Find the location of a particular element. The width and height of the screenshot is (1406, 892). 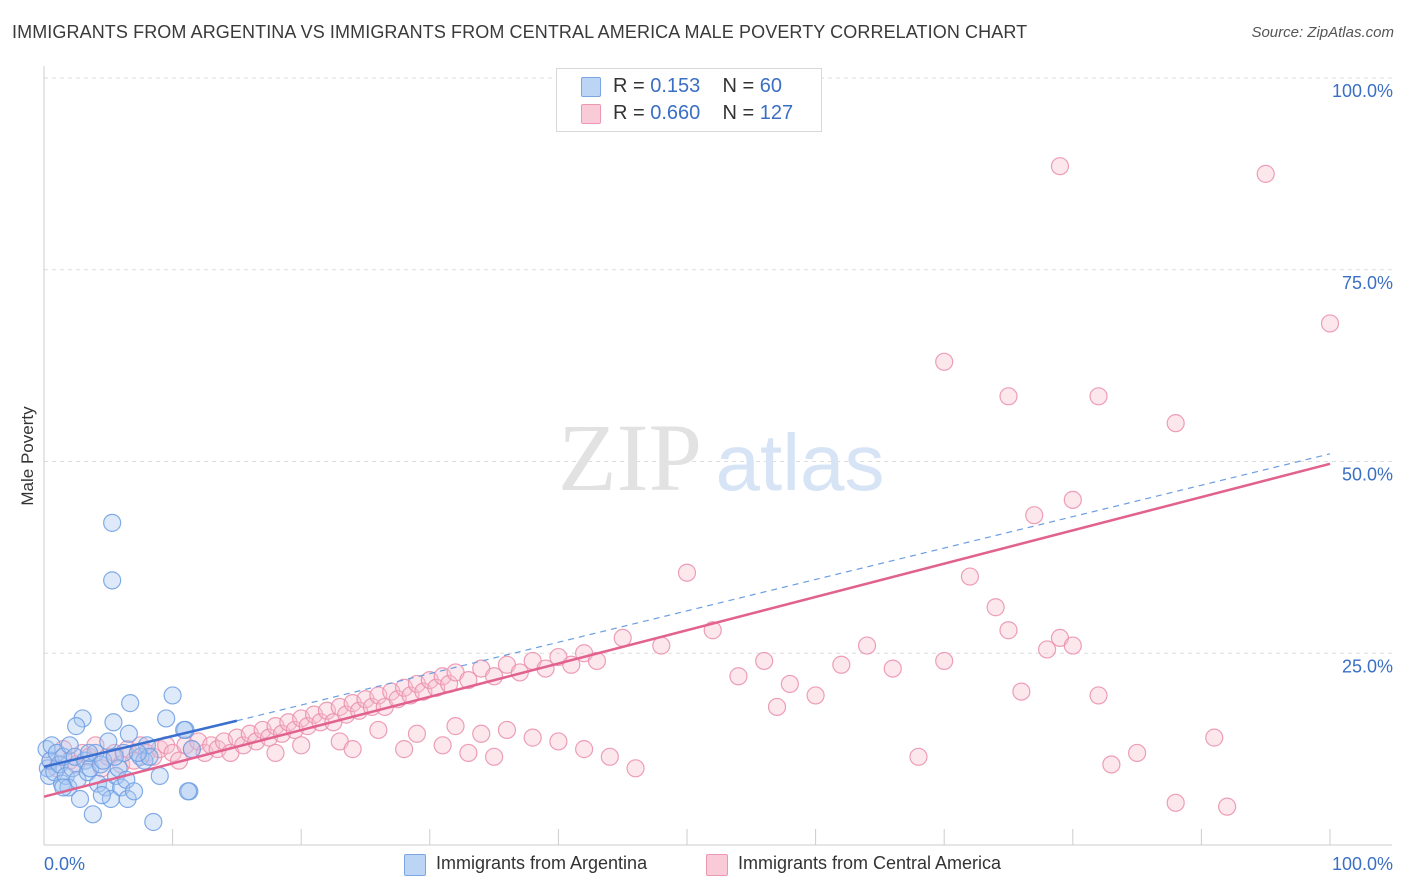

x-tick-label-1: 100.0% is located at coordinates (1362, 864).